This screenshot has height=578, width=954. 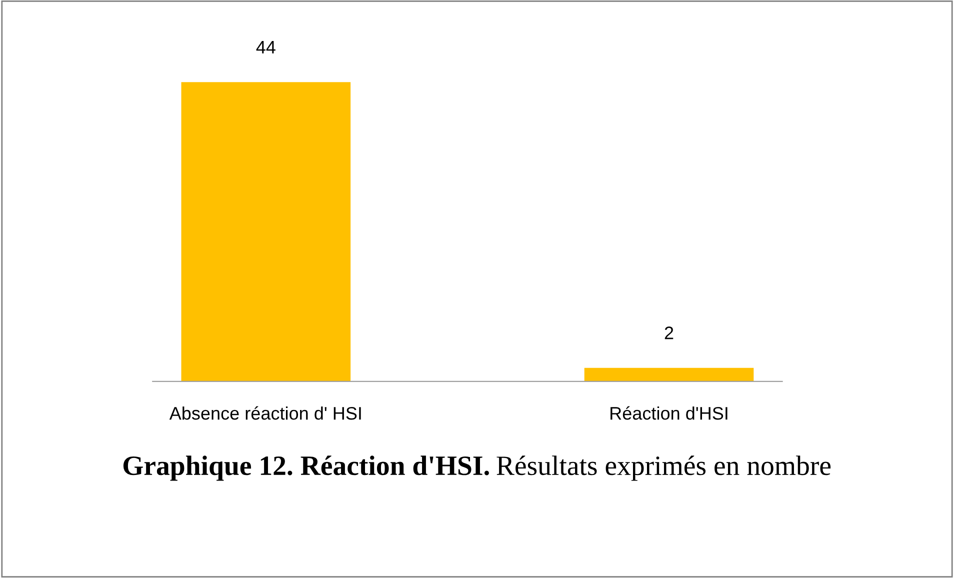 What do you see at coordinates (265, 413) in the screenshot?
I see `x-tick-label: Absence réaction d' HSI` at bounding box center [265, 413].